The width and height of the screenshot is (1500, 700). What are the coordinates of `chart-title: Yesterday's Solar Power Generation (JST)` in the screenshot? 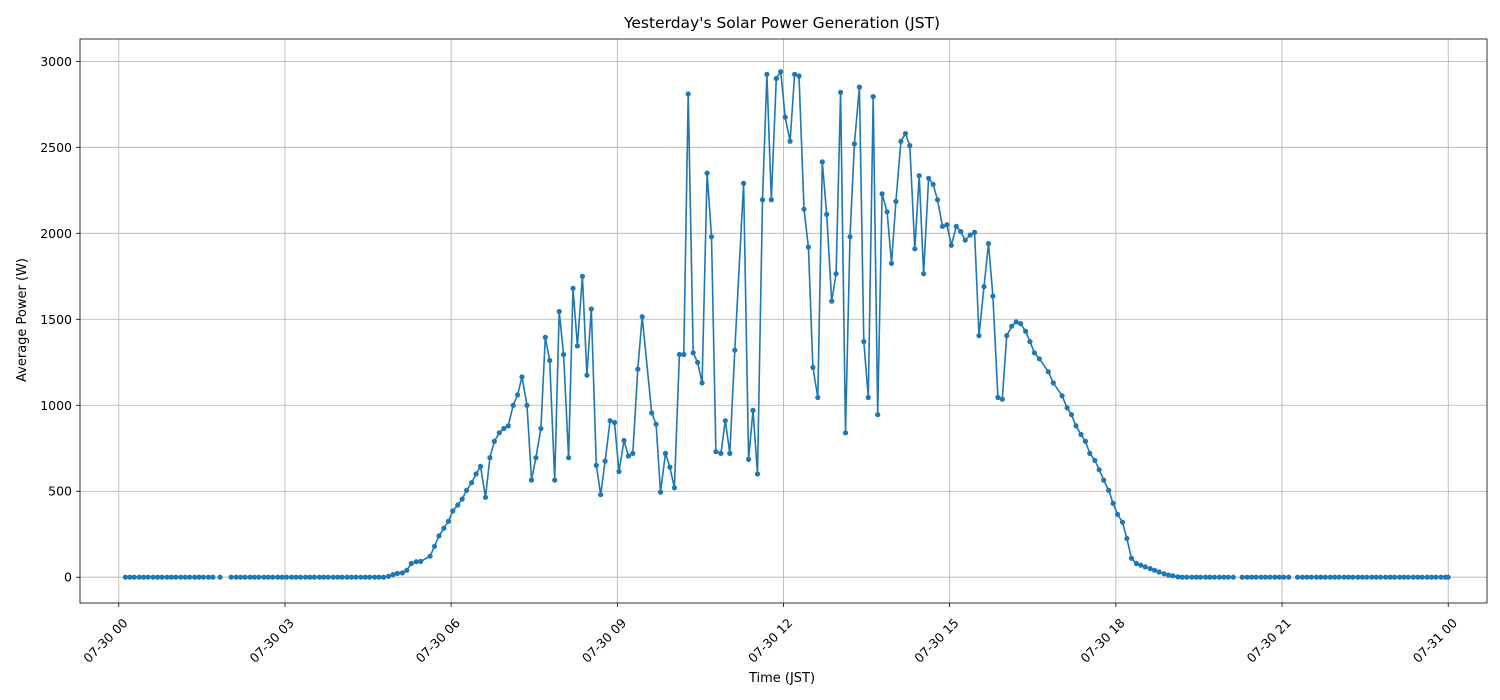 It's located at (781, 23).